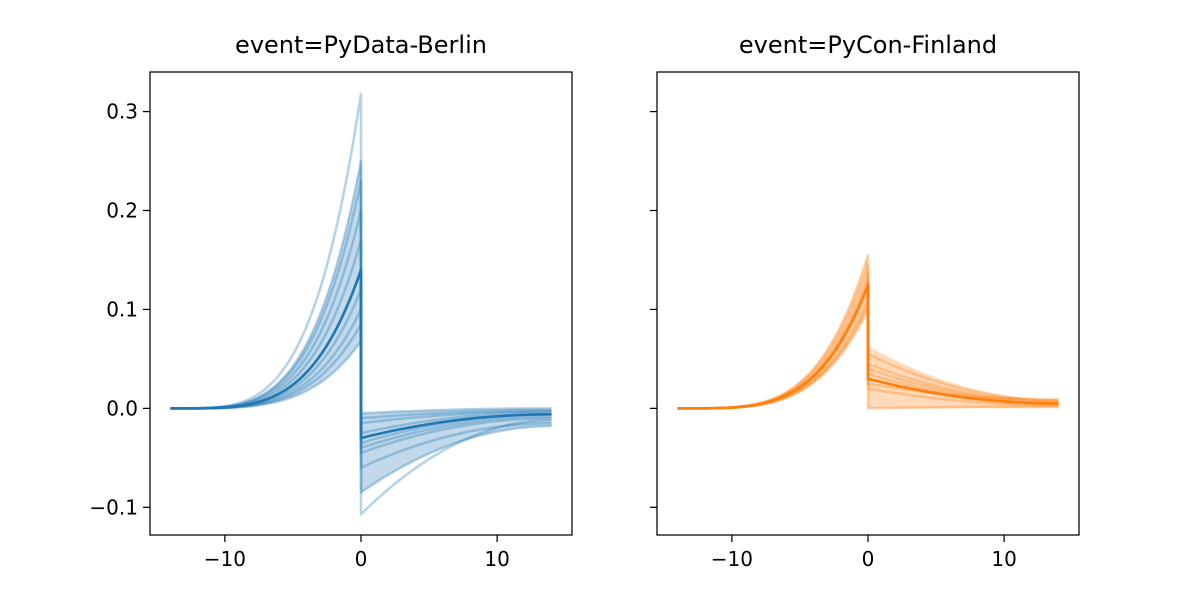 This screenshot has width=1200, height=600. I want to click on y-tick-label: 0.3, so click(122, 112).